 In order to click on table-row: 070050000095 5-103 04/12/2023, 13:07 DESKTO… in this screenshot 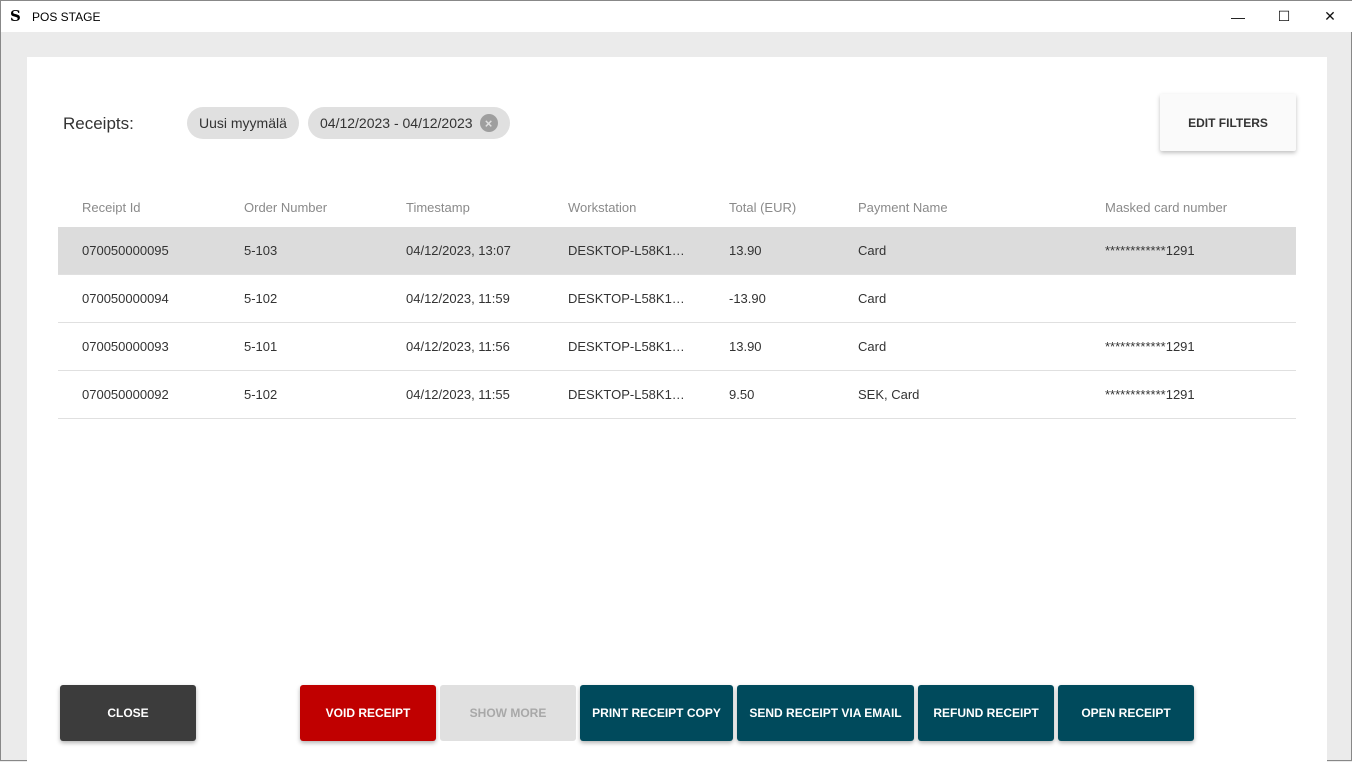, I will do `click(677, 251)`.